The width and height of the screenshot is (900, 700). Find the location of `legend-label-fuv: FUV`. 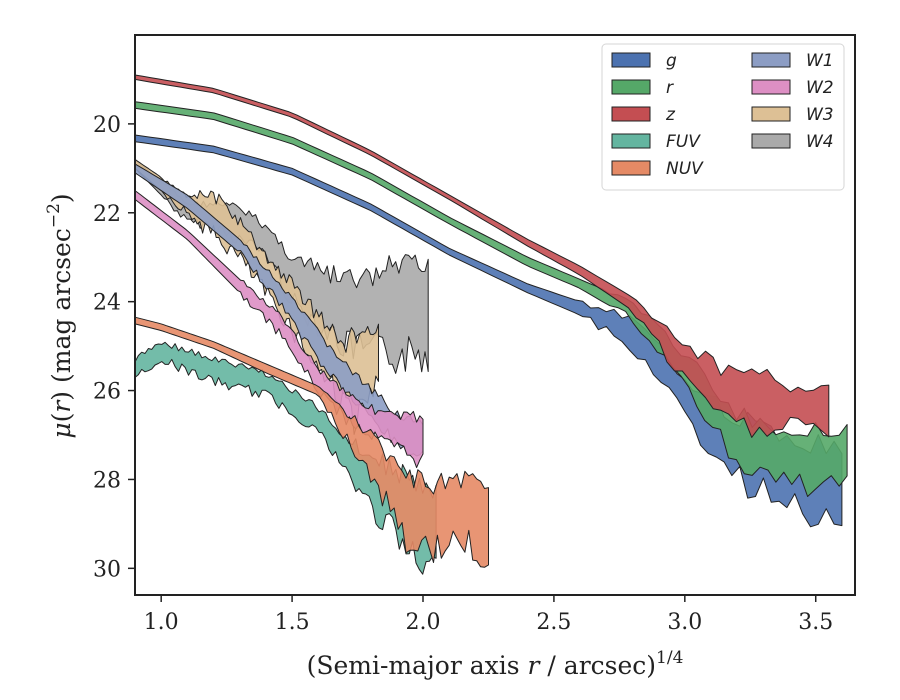

legend-label-fuv: FUV is located at coordinates (683, 142).